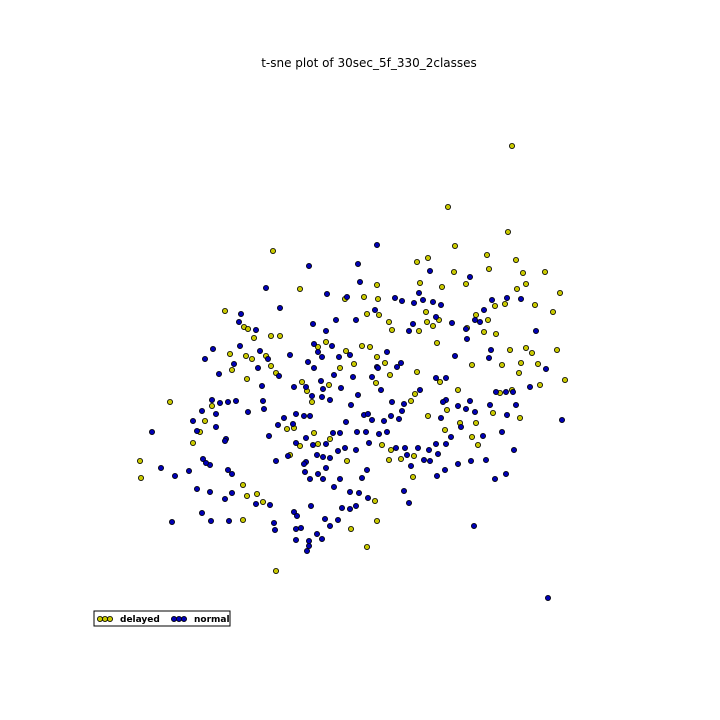  What do you see at coordinates (162, 618) in the screenshot?
I see `legend: delayed normal` at bounding box center [162, 618].